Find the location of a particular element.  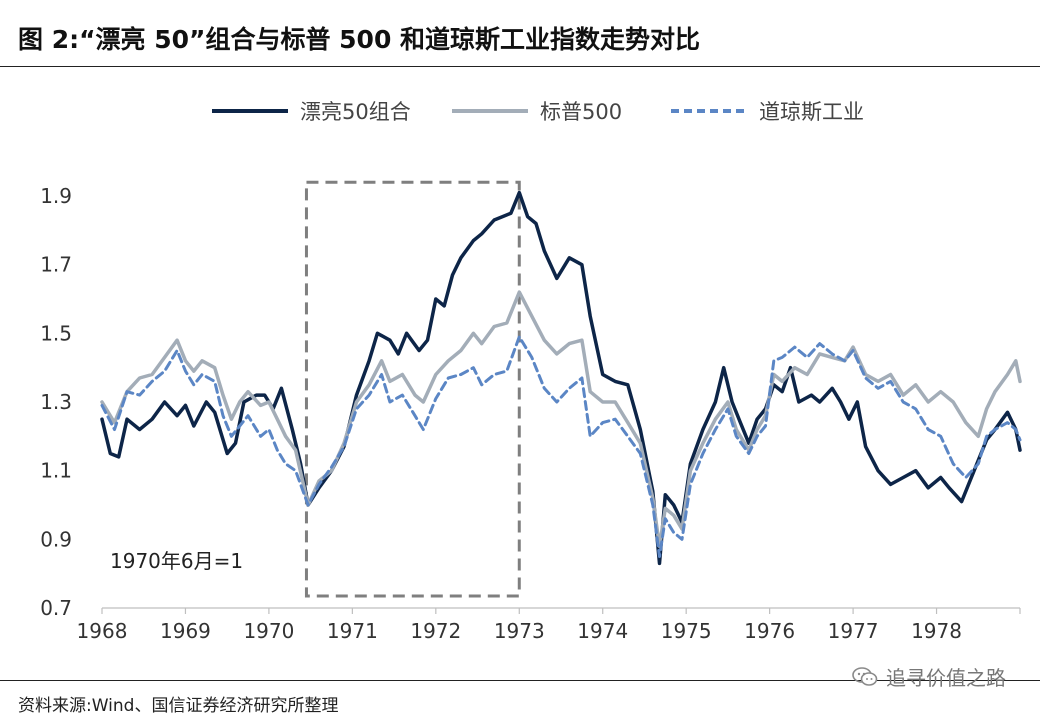

x-tick-label: 1978 is located at coordinates (936, 631).